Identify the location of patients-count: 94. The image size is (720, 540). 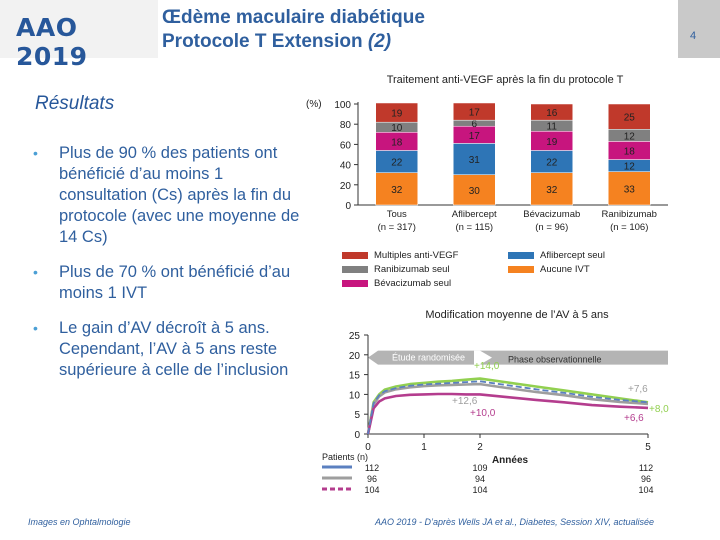
(480, 479).